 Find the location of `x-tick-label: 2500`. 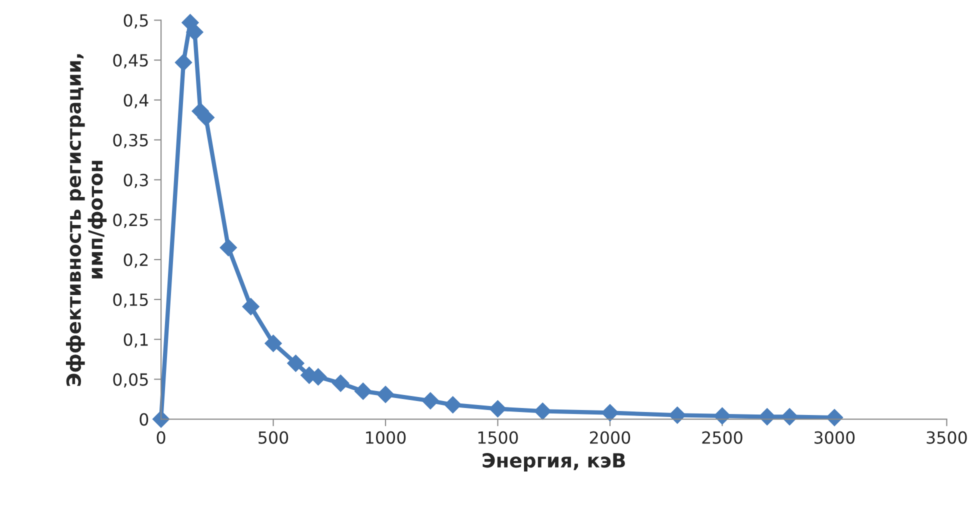

x-tick-label: 2500 is located at coordinates (722, 437).